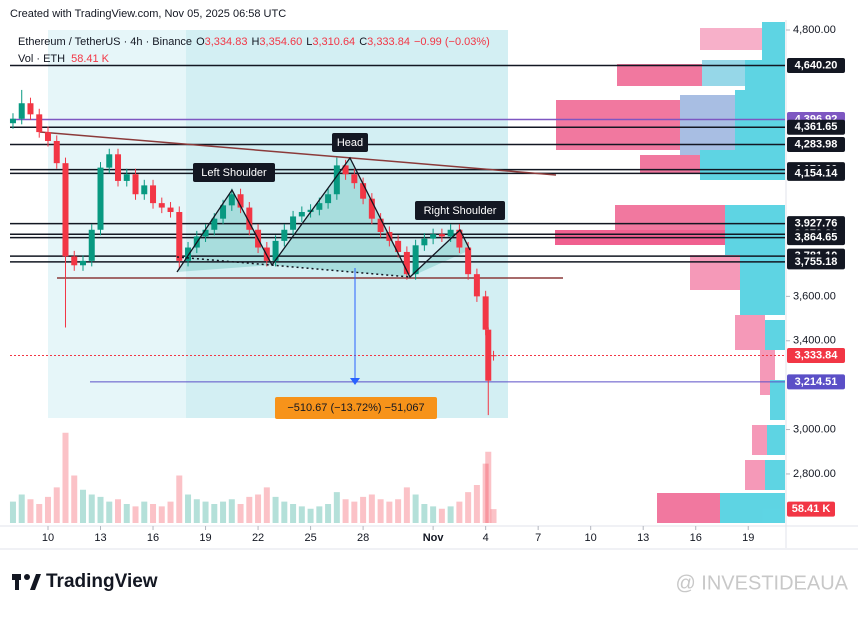 Image resolution: width=858 pixels, height=617 pixels. Describe the element at coordinates (816, 382) in the screenshot. I see `price-label: 3,214.51` at that location.